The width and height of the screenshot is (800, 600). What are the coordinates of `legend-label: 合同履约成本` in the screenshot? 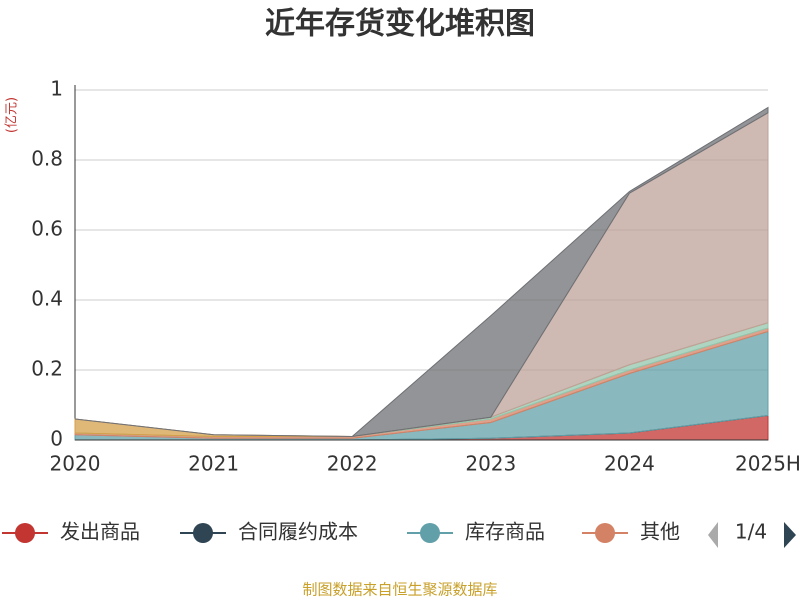 It's located at (298, 532).